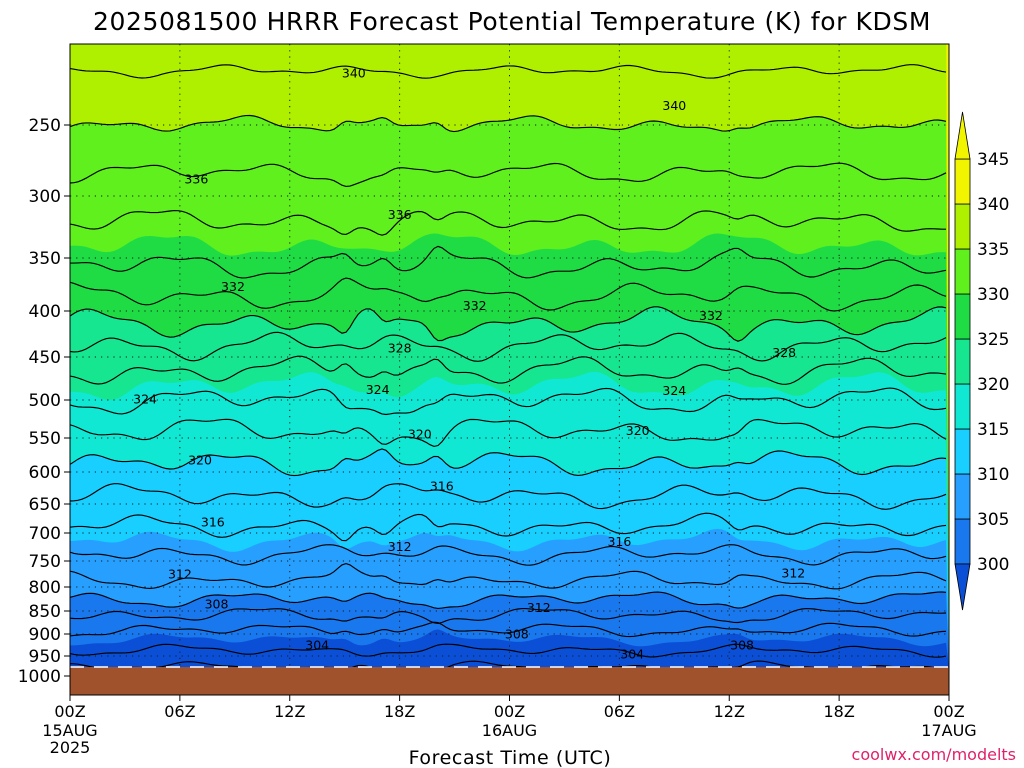 This screenshot has width=1024, height=768. What do you see at coordinates (981, 361) in the screenshot?
I see `colorbar: 300 305 310 315 320 325 330 335 340 345` at bounding box center [981, 361].